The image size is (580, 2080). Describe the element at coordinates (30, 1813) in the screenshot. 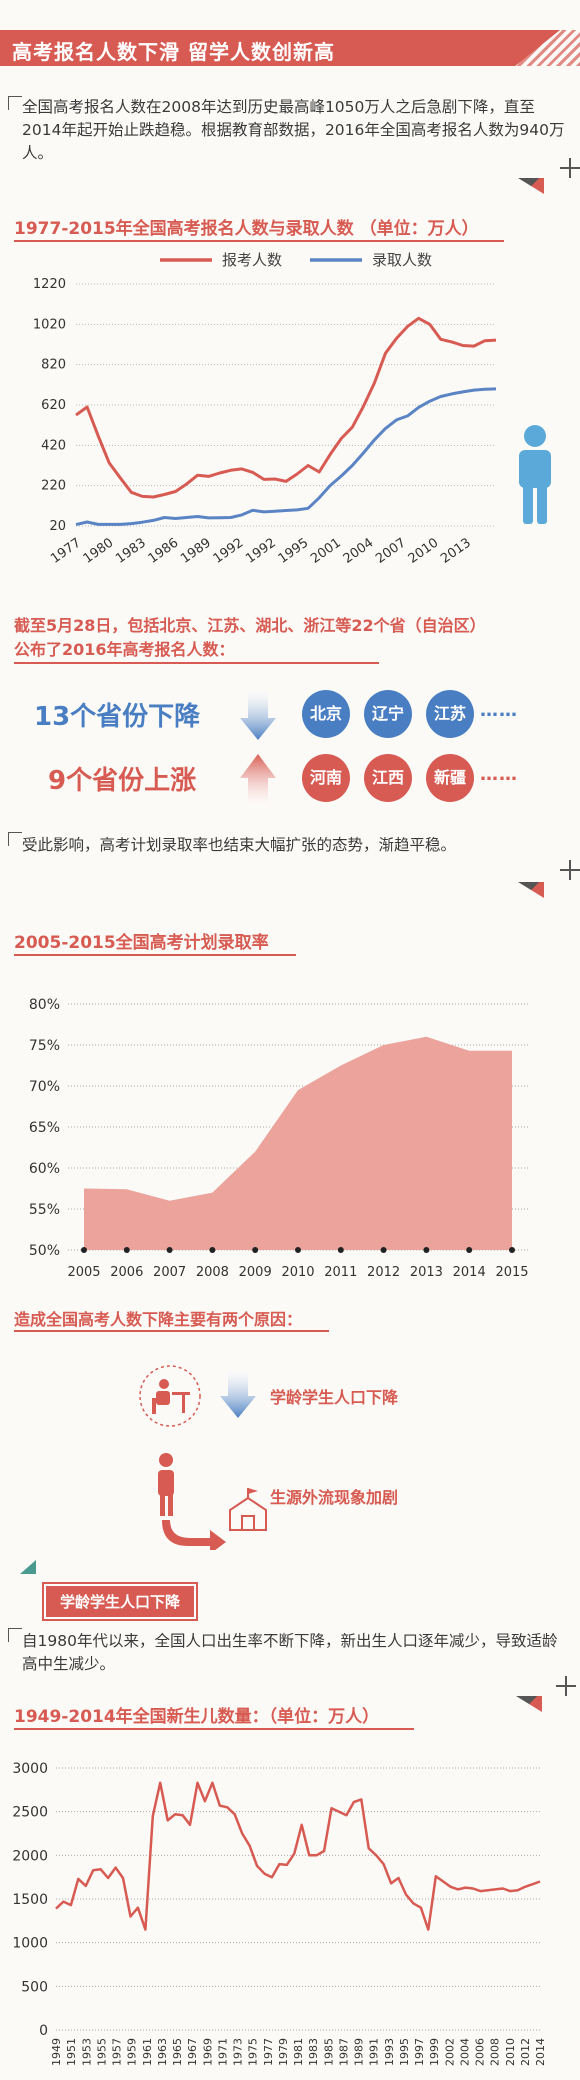

I see `y-tick-label: 2500` at that location.